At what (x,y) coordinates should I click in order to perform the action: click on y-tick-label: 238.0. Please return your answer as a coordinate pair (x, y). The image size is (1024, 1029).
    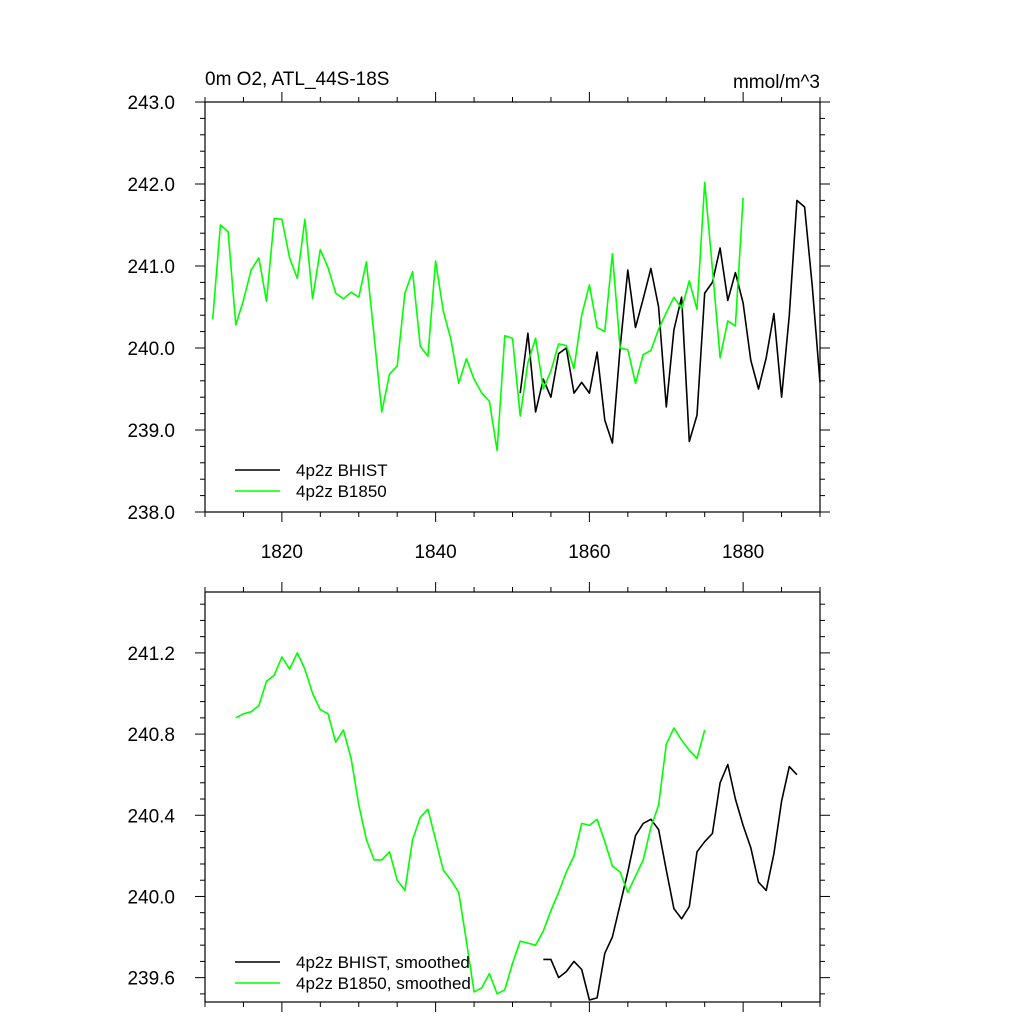
    Looking at the image, I should click on (151, 513).